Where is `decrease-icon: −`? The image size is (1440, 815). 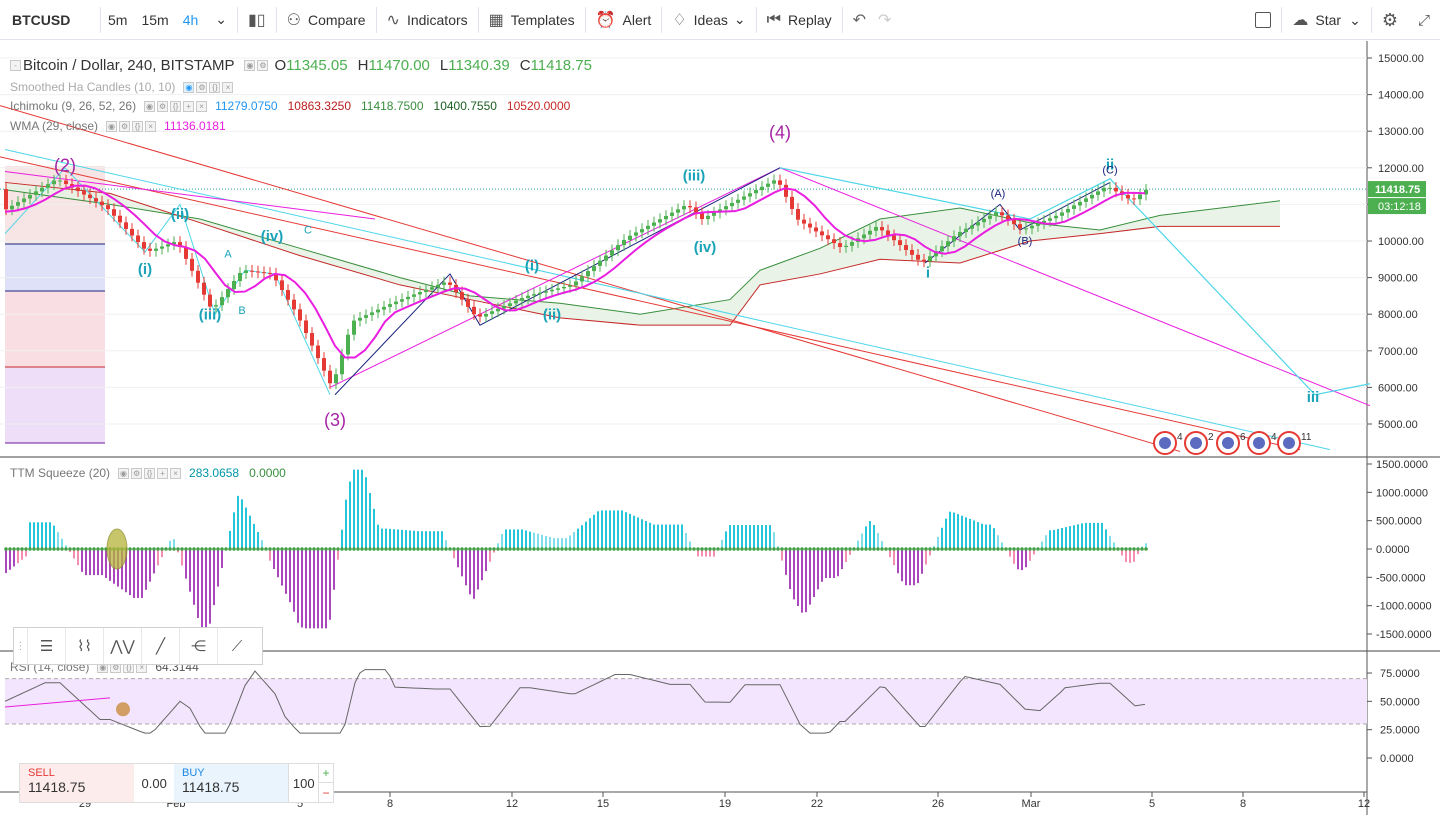 decrease-icon: − is located at coordinates (326, 792).